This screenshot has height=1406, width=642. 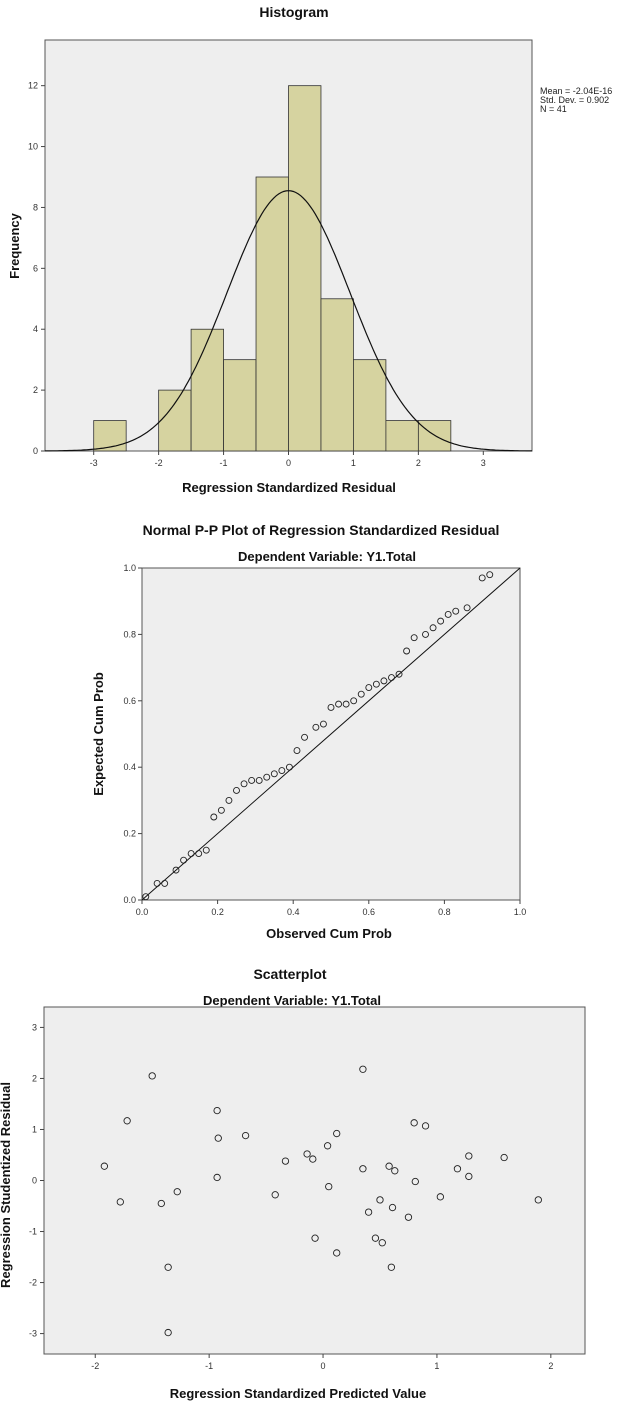 What do you see at coordinates (369, 912) in the screenshot?
I see `x-tick-label: 0.6` at bounding box center [369, 912].